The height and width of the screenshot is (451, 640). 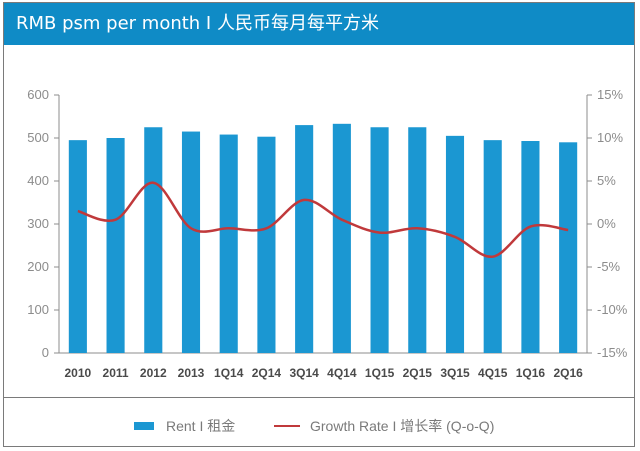 What do you see at coordinates (144, 426) in the screenshot?
I see `legend-swatch-rent` at bounding box center [144, 426].